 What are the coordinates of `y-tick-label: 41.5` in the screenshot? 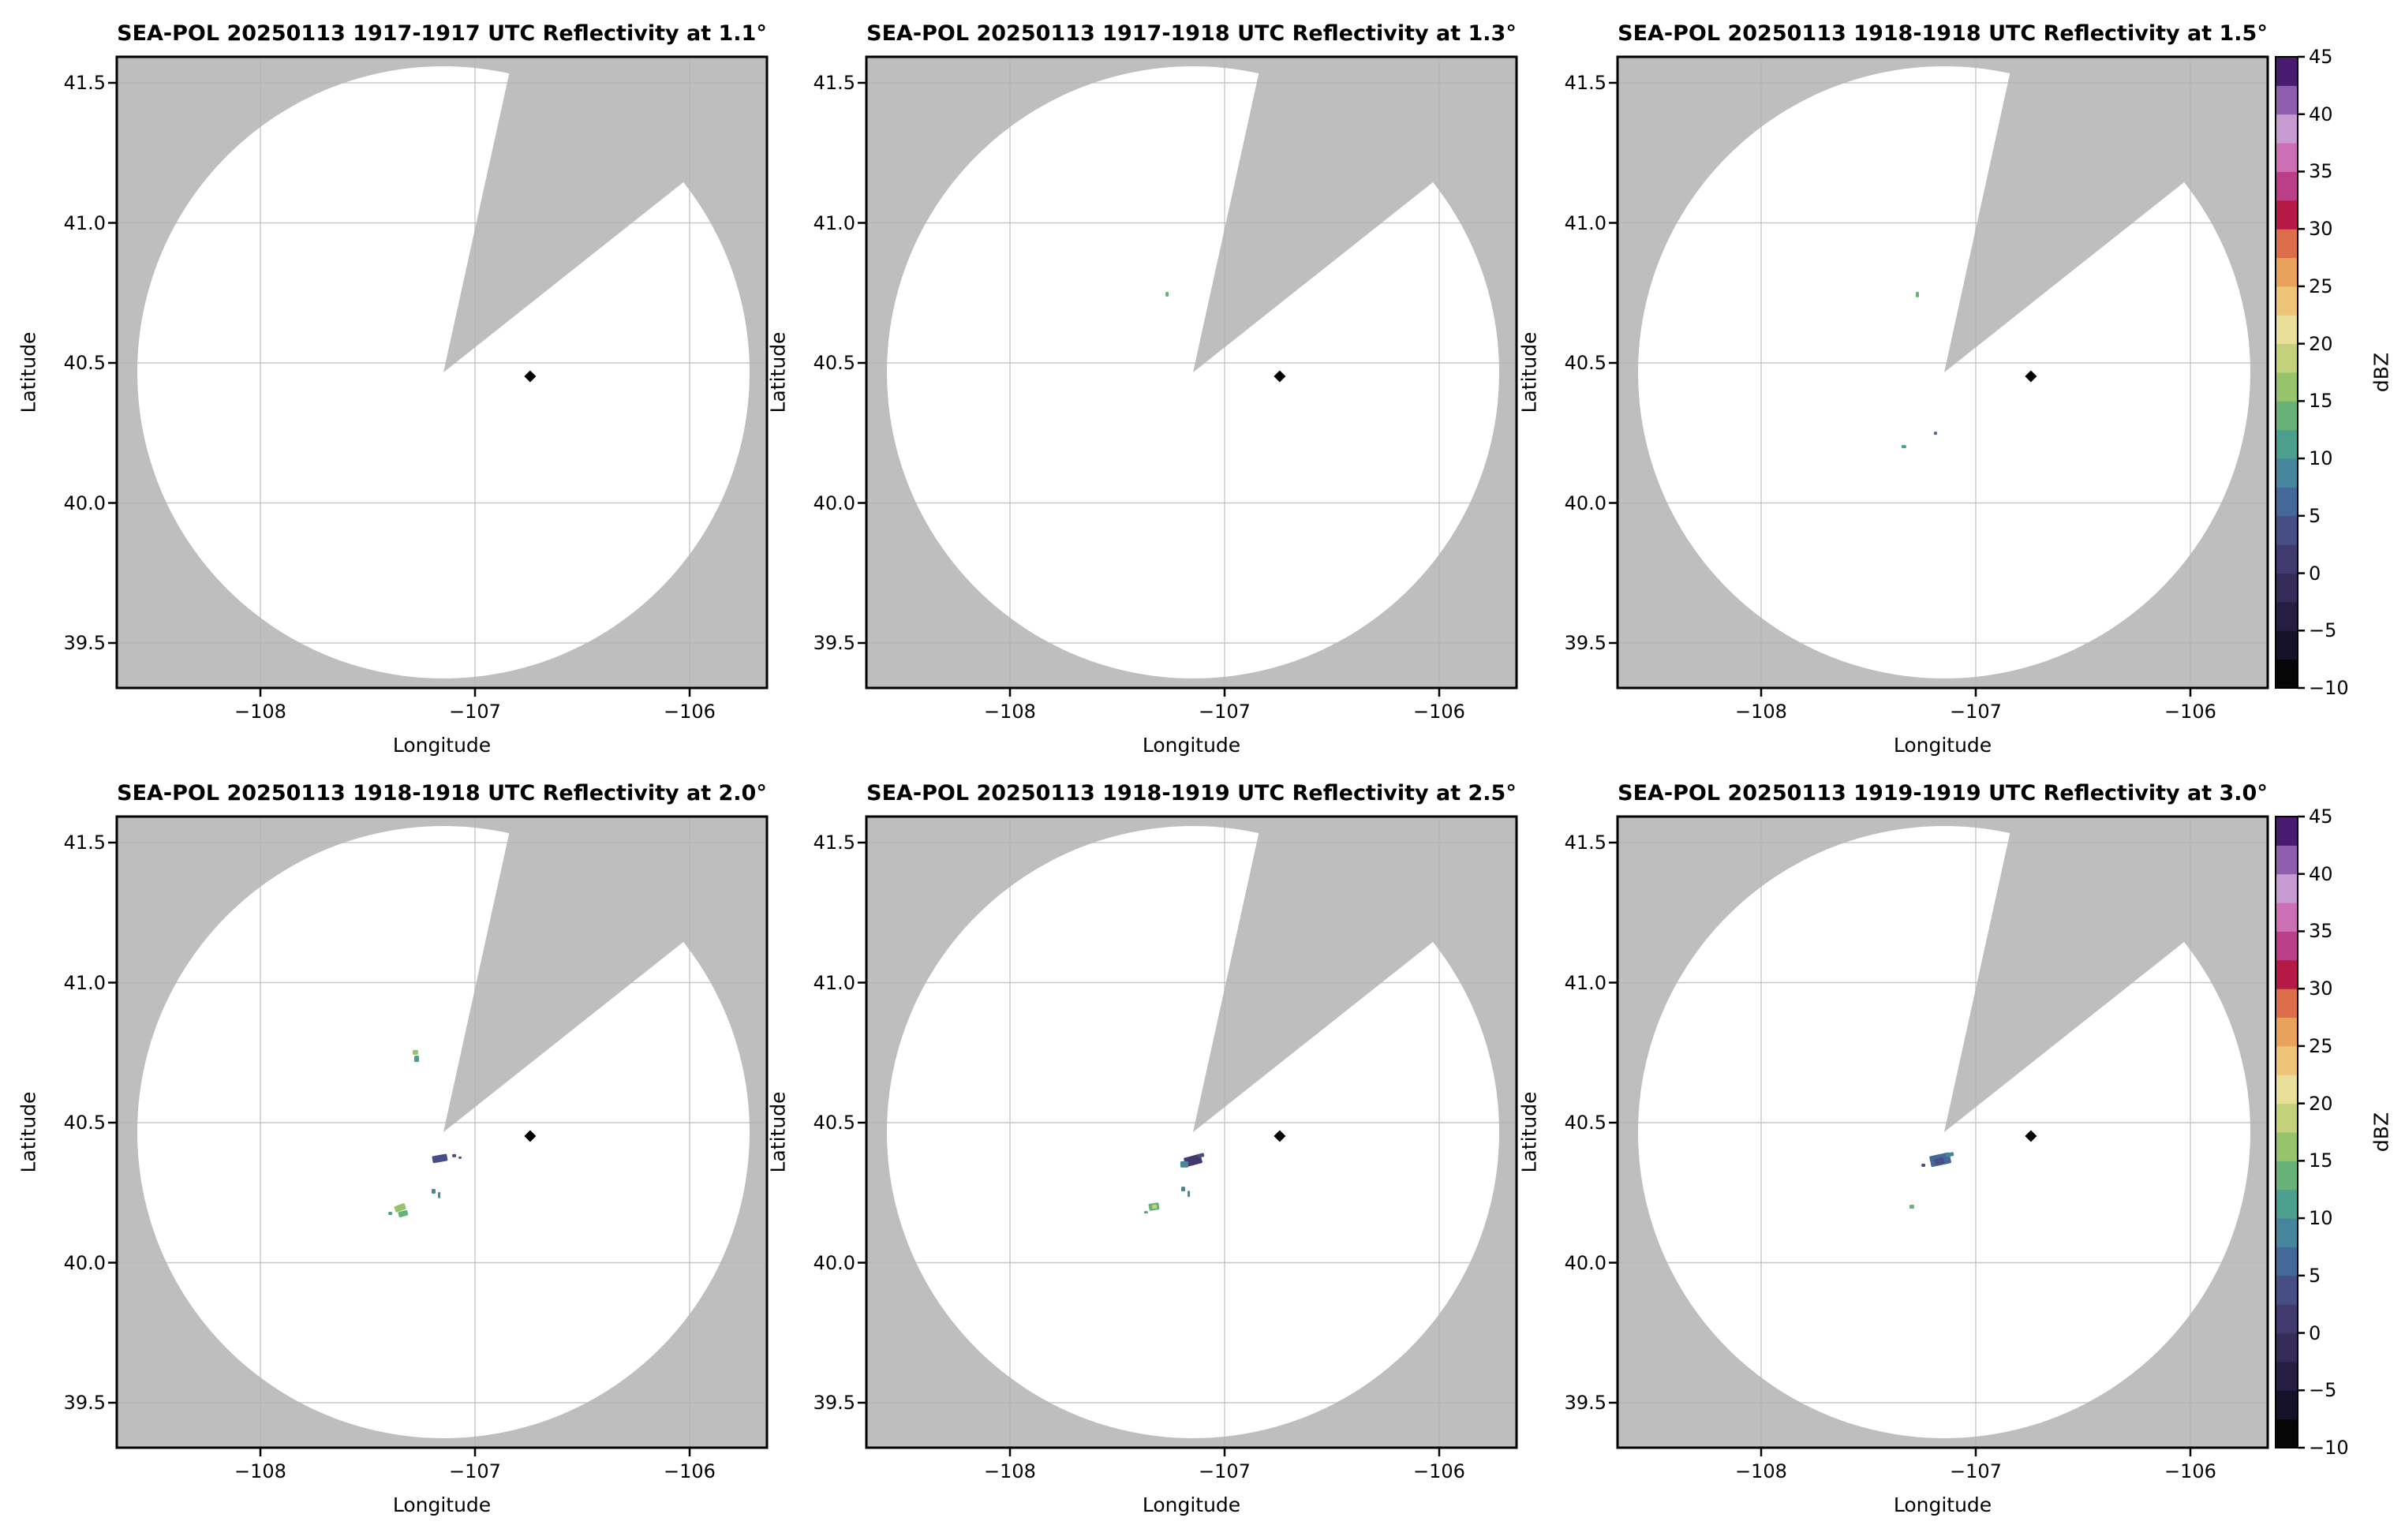 It's located at (1585, 843).